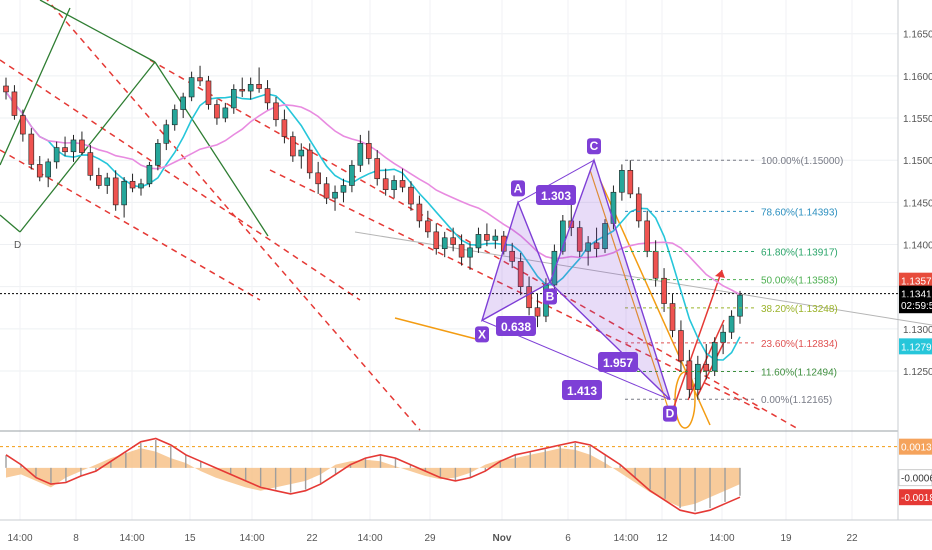 The height and width of the screenshot is (550, 932). Describe the element at coordinates (917, 77) in the screenshot. I see `price-tick-label: 1.16000` at that location.